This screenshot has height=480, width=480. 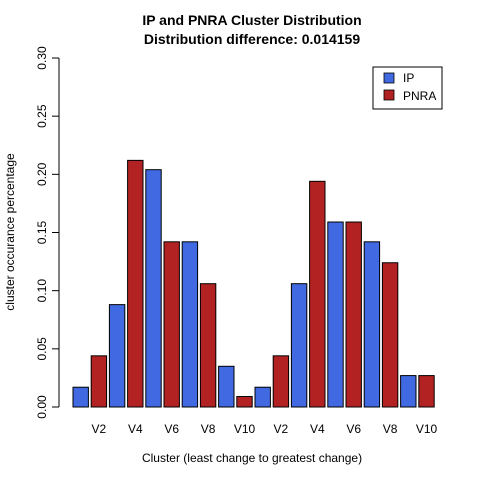 I want to click on legend-box, so click(x=407, y=88).